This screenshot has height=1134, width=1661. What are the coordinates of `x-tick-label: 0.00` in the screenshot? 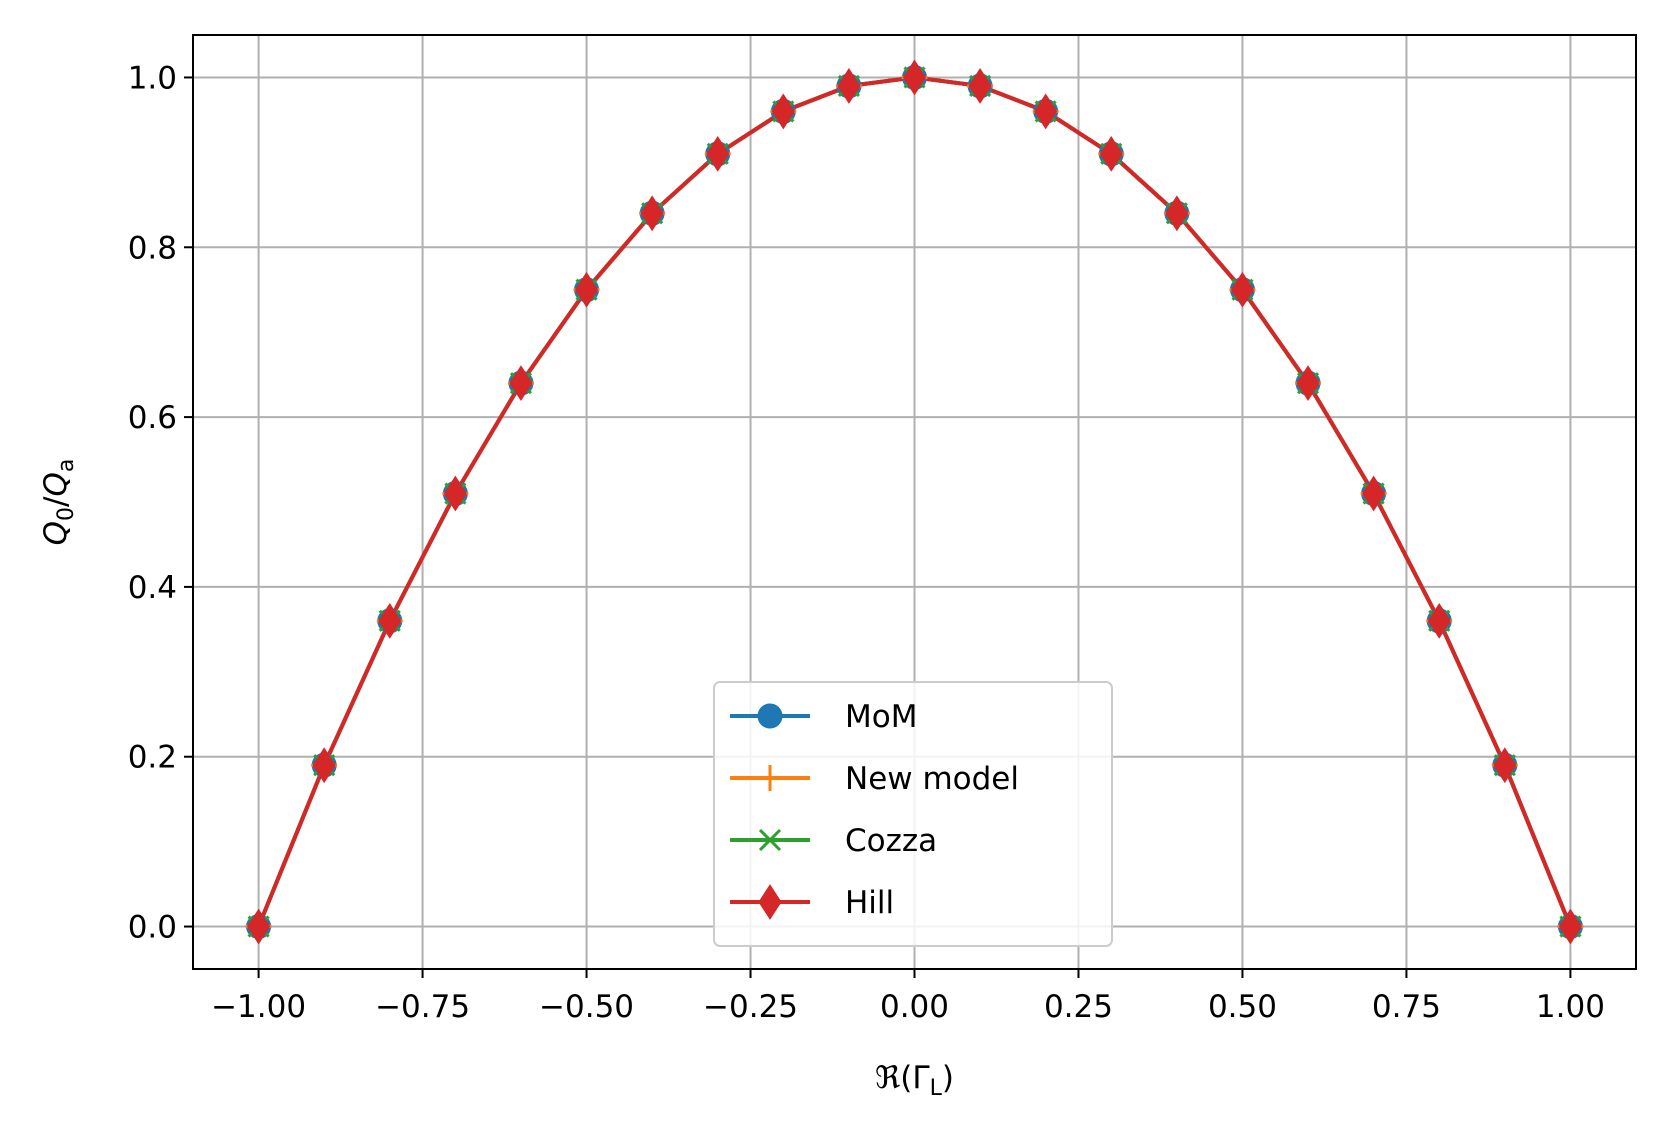 It's located at (914, 1007).